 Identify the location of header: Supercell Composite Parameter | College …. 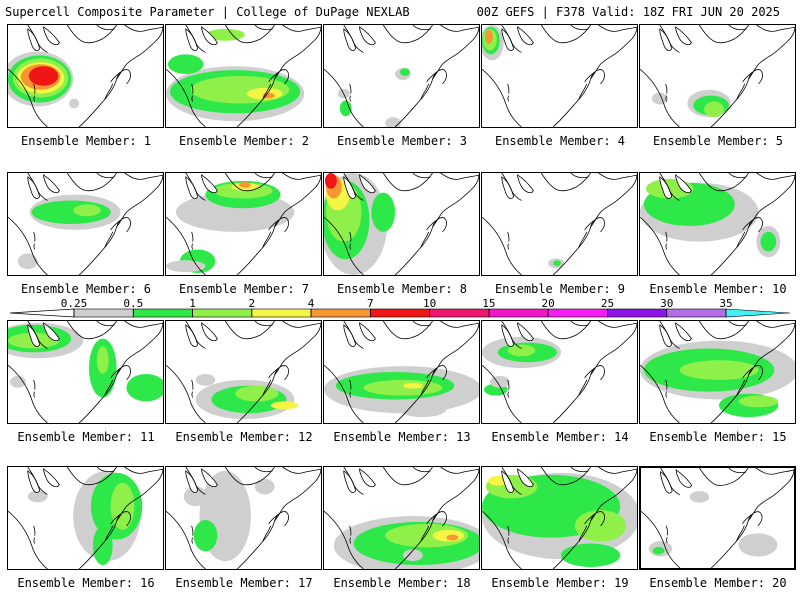
(400, 12).